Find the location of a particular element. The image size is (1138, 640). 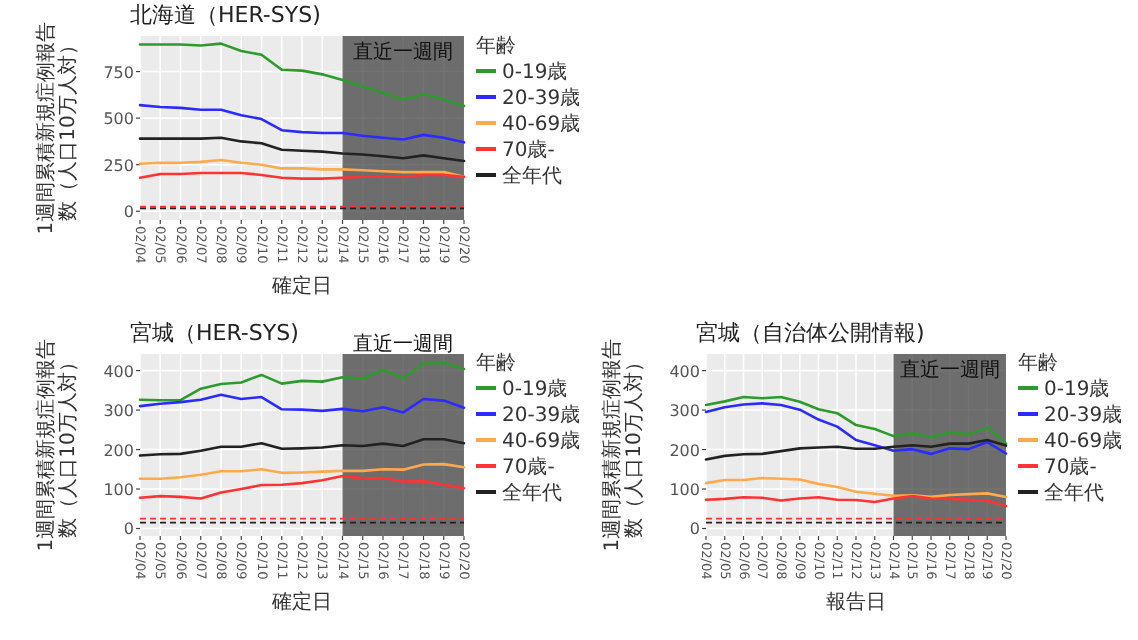

y-tick-label: 750 is located at coordinates (118, 72).